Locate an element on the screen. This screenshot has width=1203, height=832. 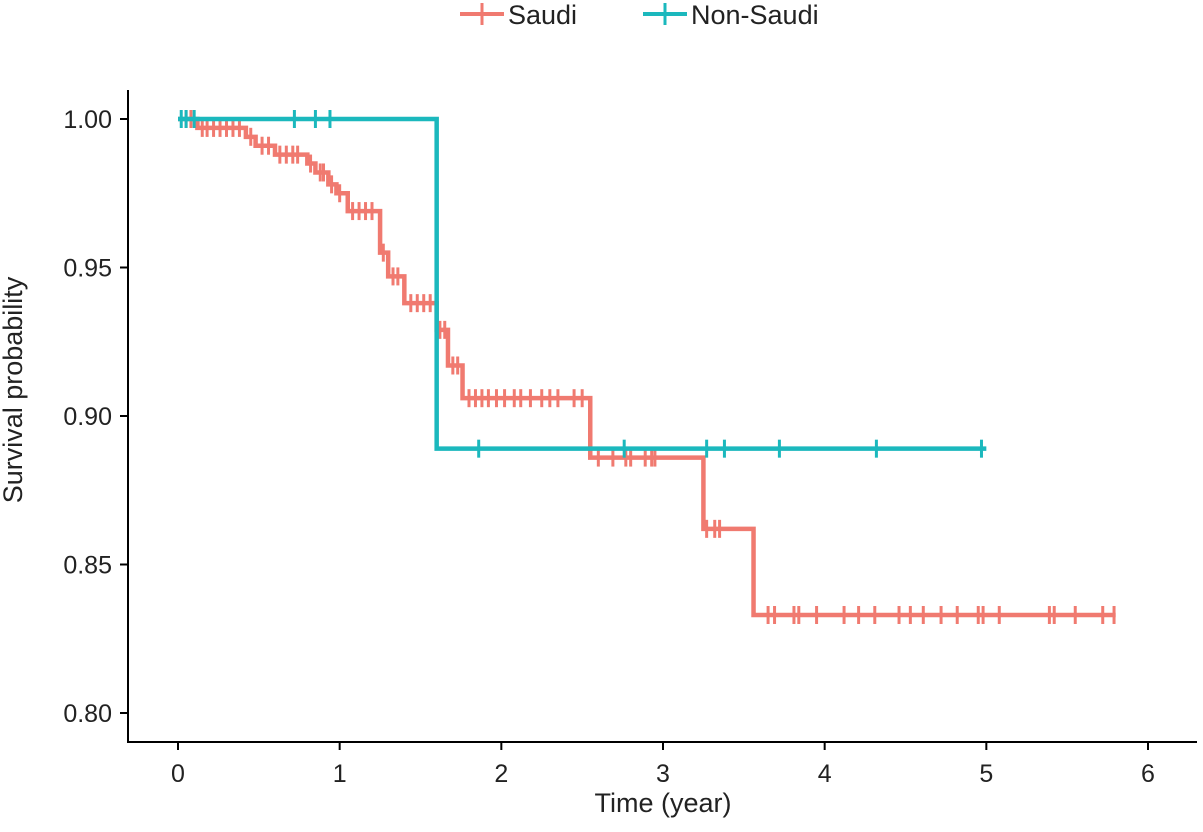
x-tick-label: 6 is located at coordinates (1148, 774).